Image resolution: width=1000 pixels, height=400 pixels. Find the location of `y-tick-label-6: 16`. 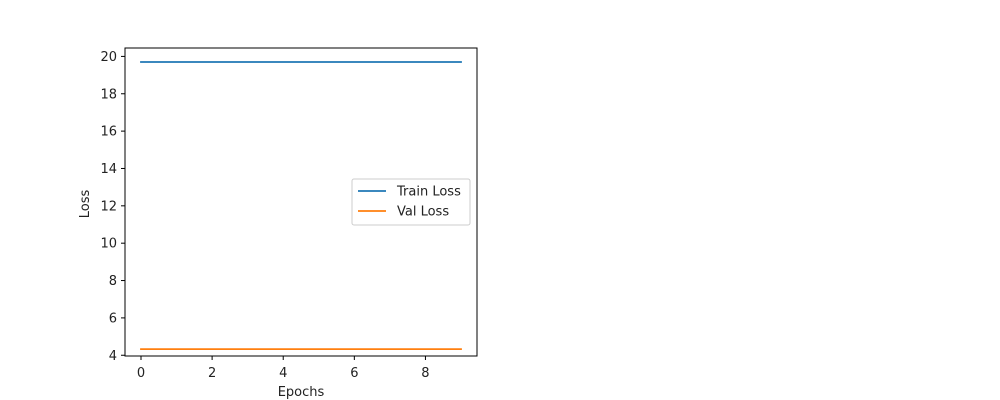

y-tick-label-6: 16 is located at coordinates (108, 132).